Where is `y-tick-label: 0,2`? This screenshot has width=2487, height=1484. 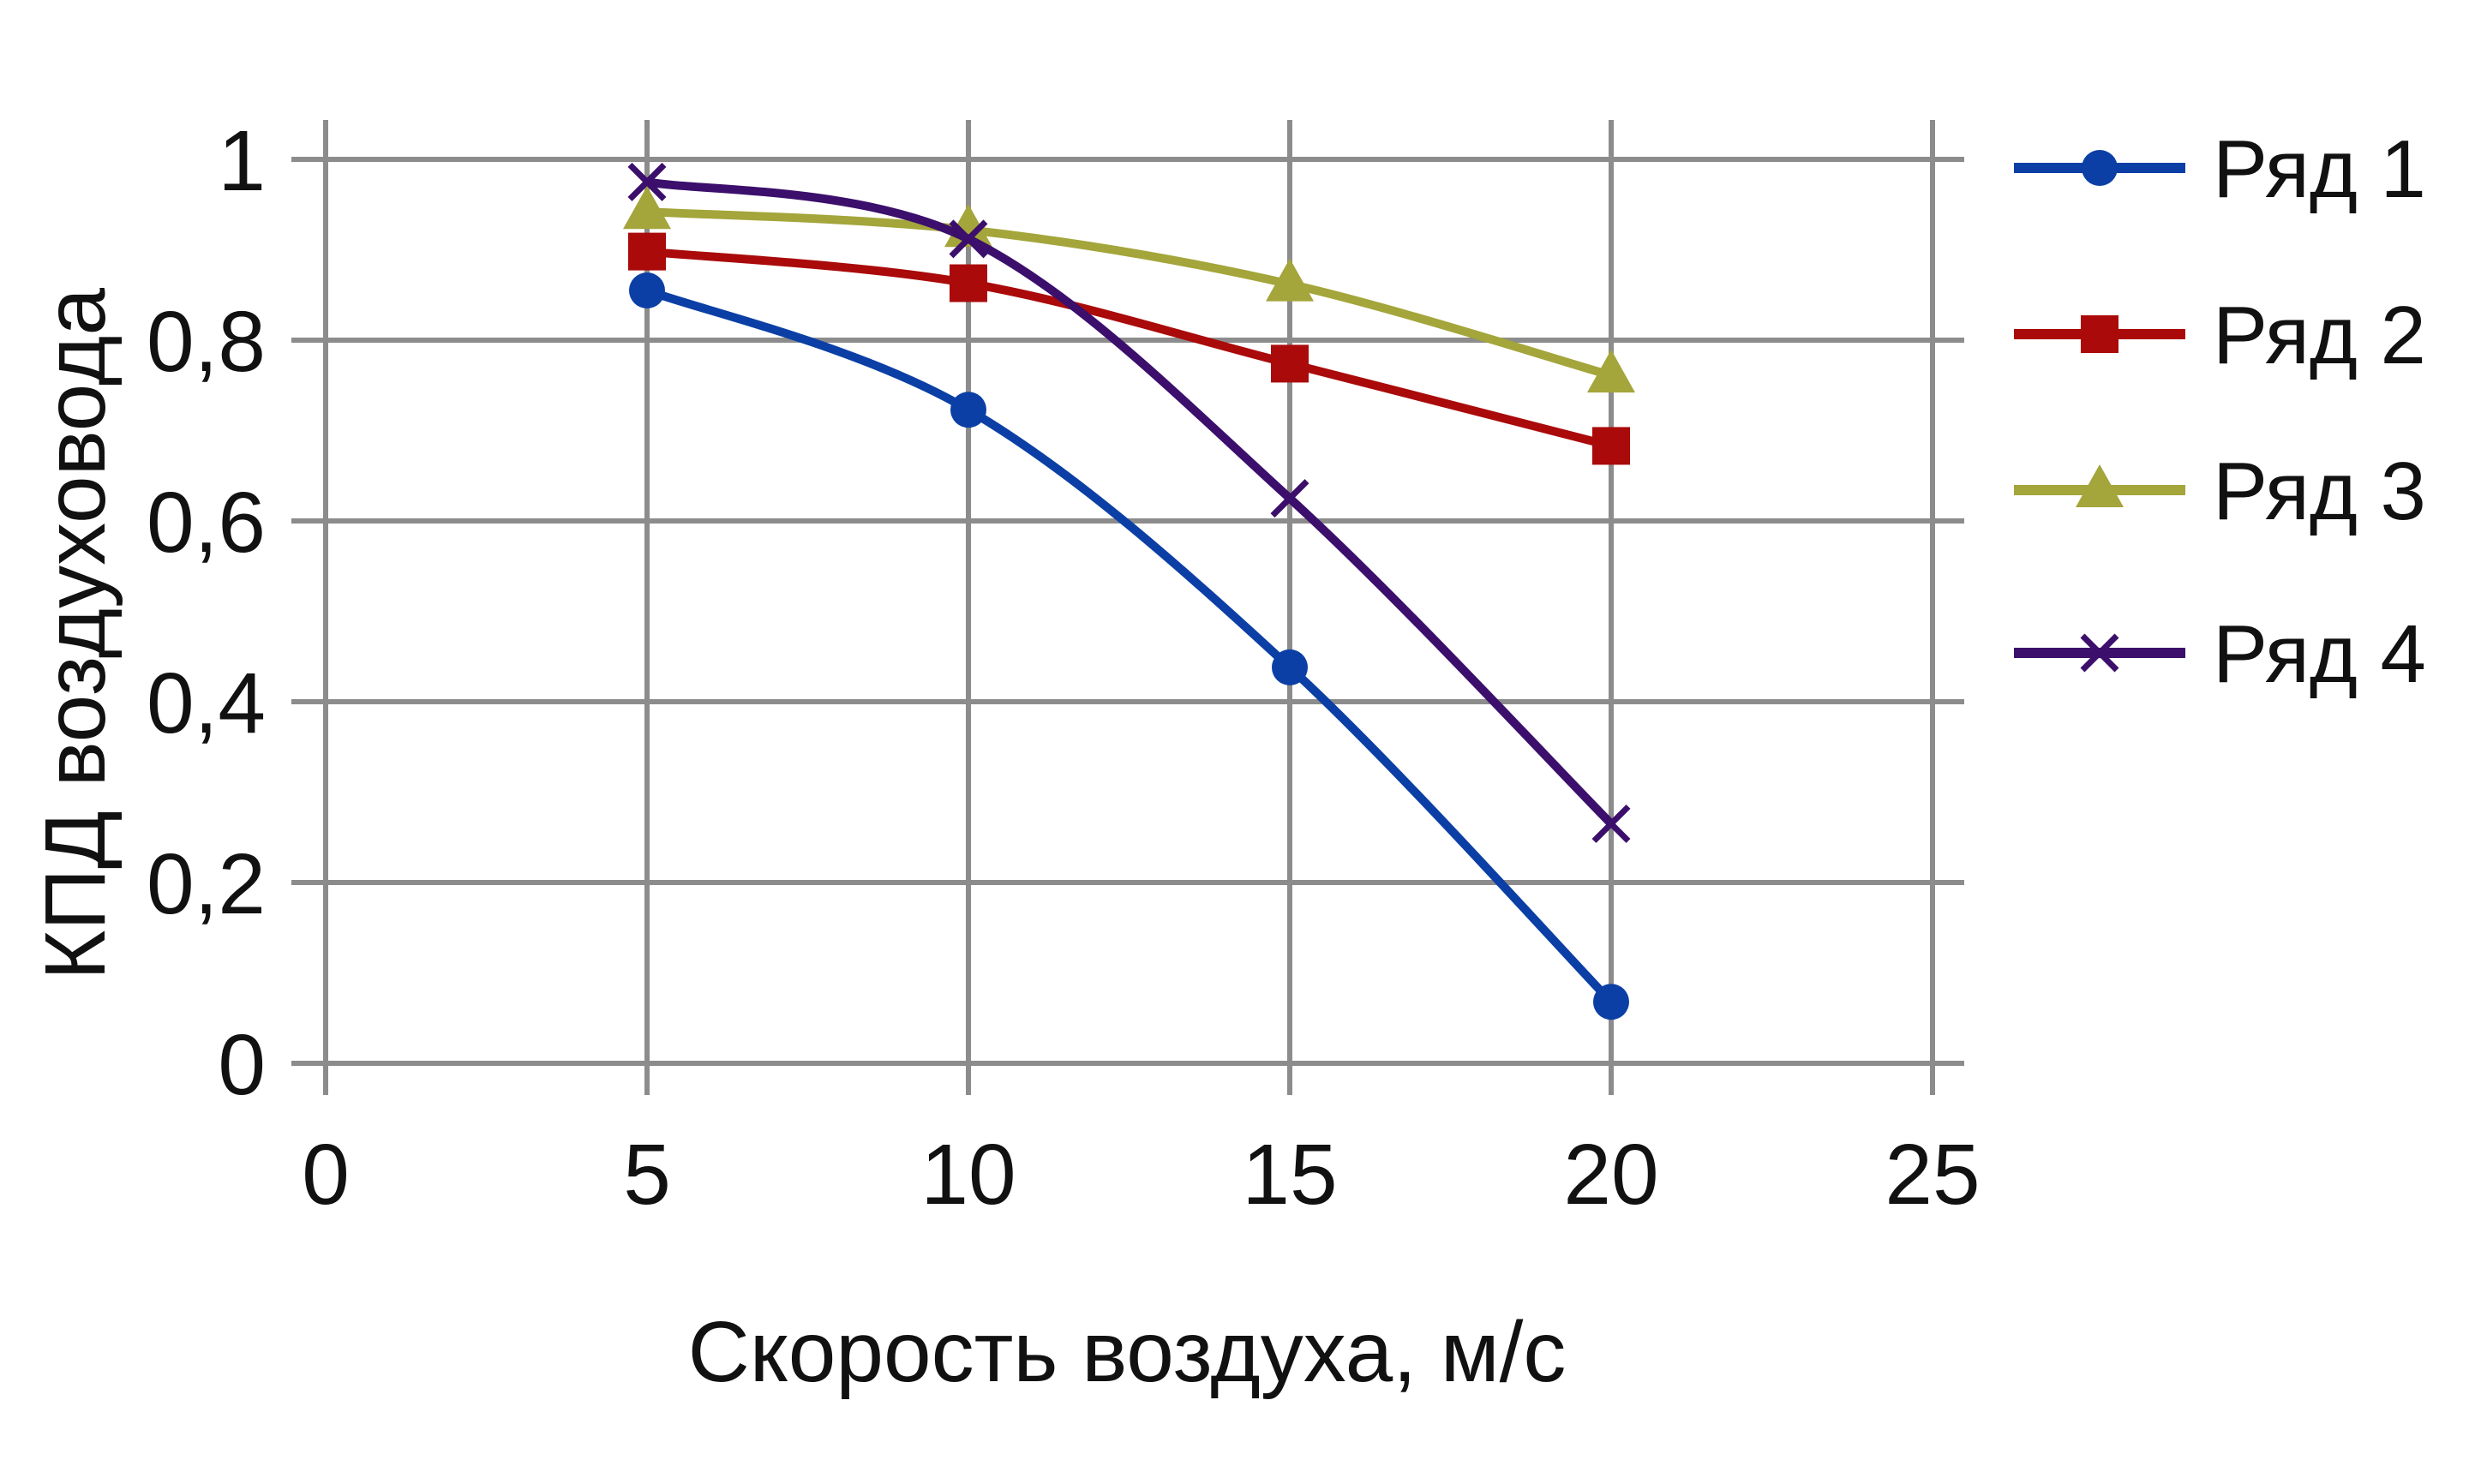 y-tick-label: 0,2 is located at coordinates (206, 884).